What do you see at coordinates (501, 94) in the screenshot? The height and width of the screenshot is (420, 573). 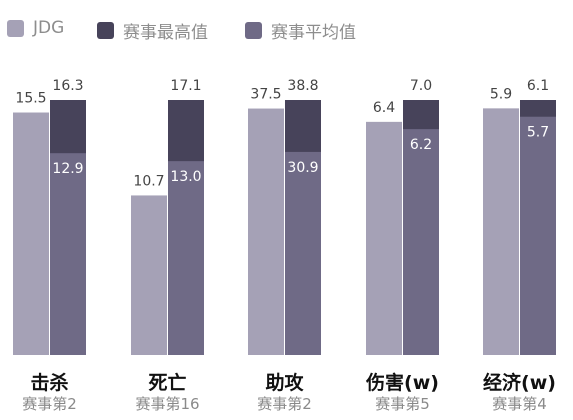 I see `data-label-jdg: 5.9` at bounding box center [501, 94].